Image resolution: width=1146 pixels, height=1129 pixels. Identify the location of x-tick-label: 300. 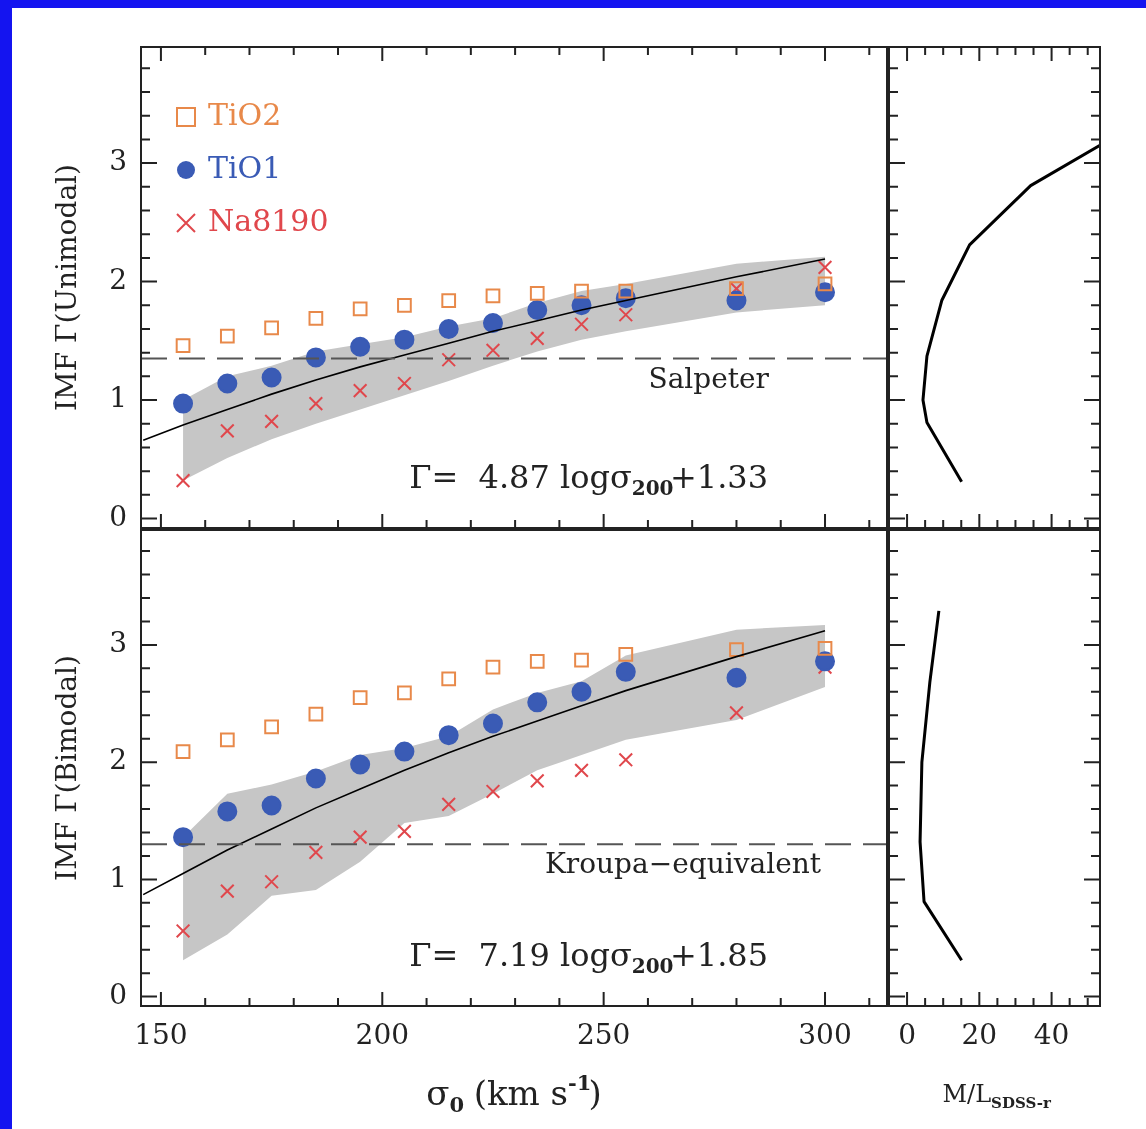
(825, 1035).